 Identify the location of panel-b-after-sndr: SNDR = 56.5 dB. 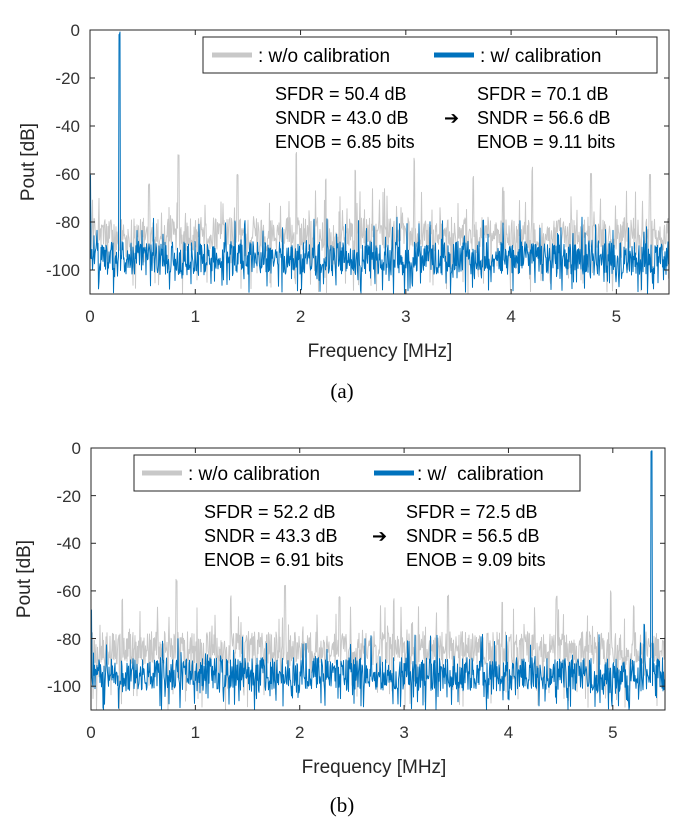
(473, 536).